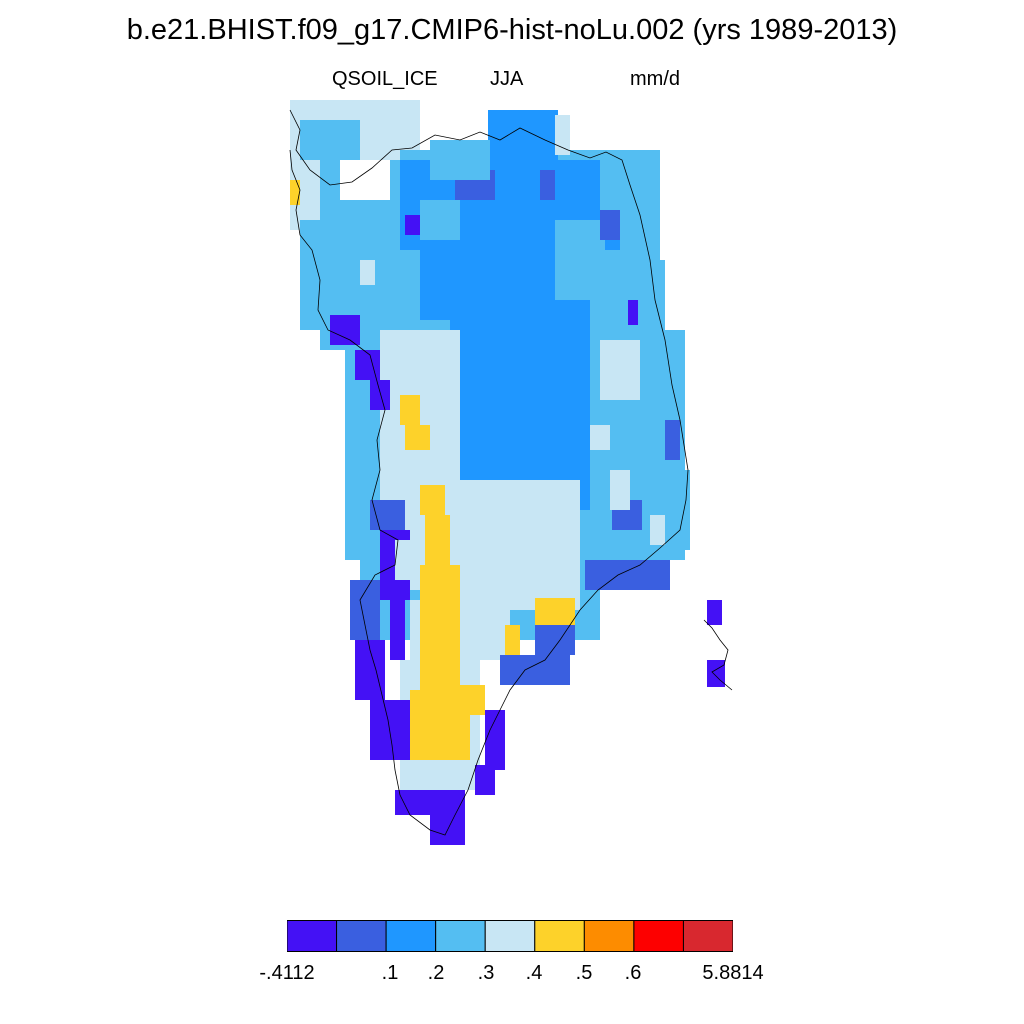 The height and width of the screenshot is (1024, 1024). What do you see at coordinates (534, 973) in the screenshot?
I see `colorbar-label: .4` at bounding box center [534, 973].